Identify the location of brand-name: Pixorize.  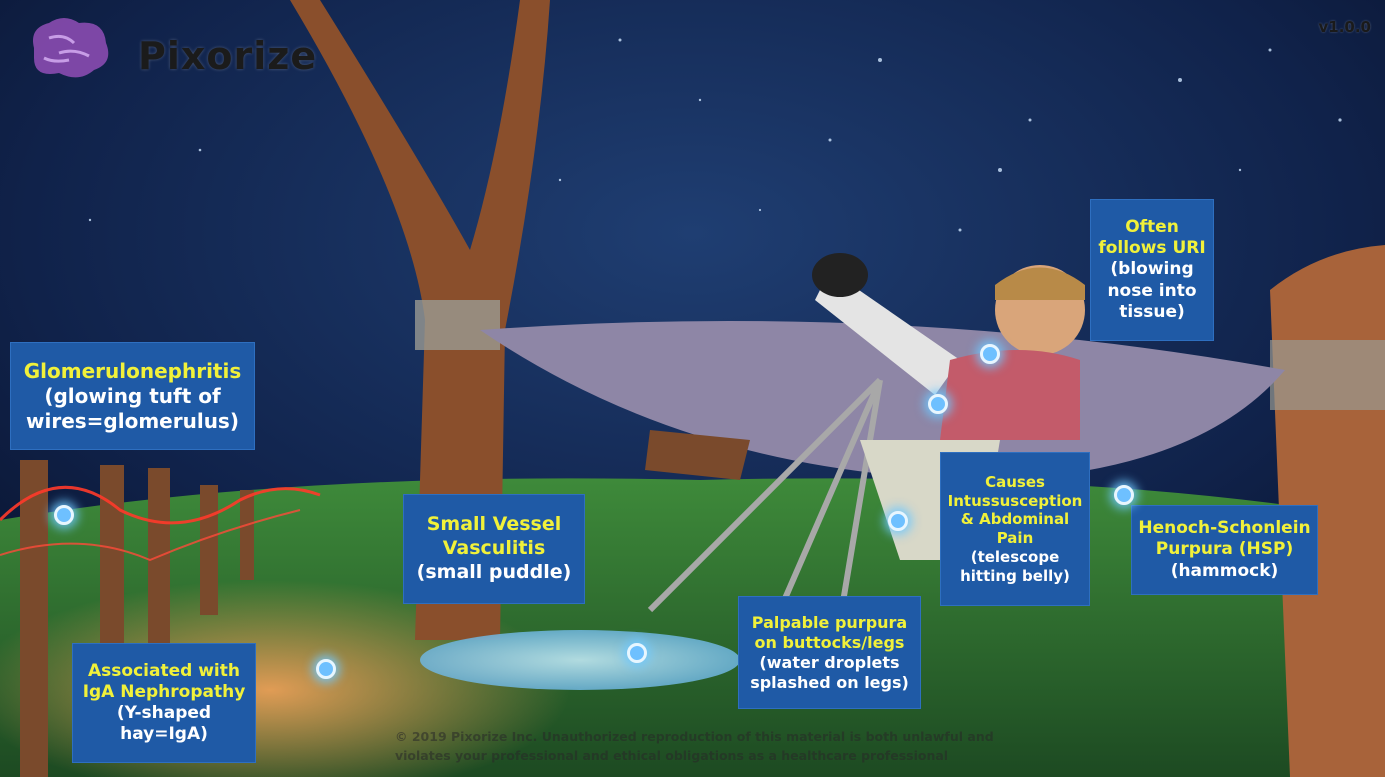
(228, 56).